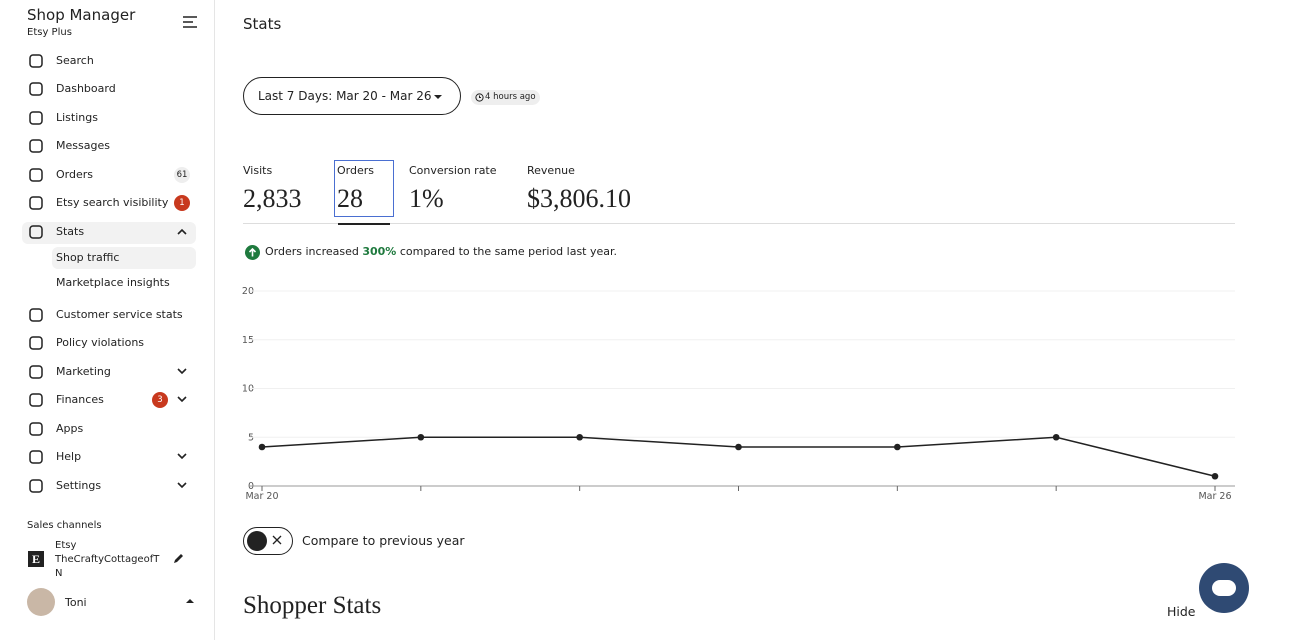 The width and height of the screenshot is (1292, 640). What do you see at coordinates (182, 203) in the screenshot?
I see `badge: 1` at bounding box center [182, 203].